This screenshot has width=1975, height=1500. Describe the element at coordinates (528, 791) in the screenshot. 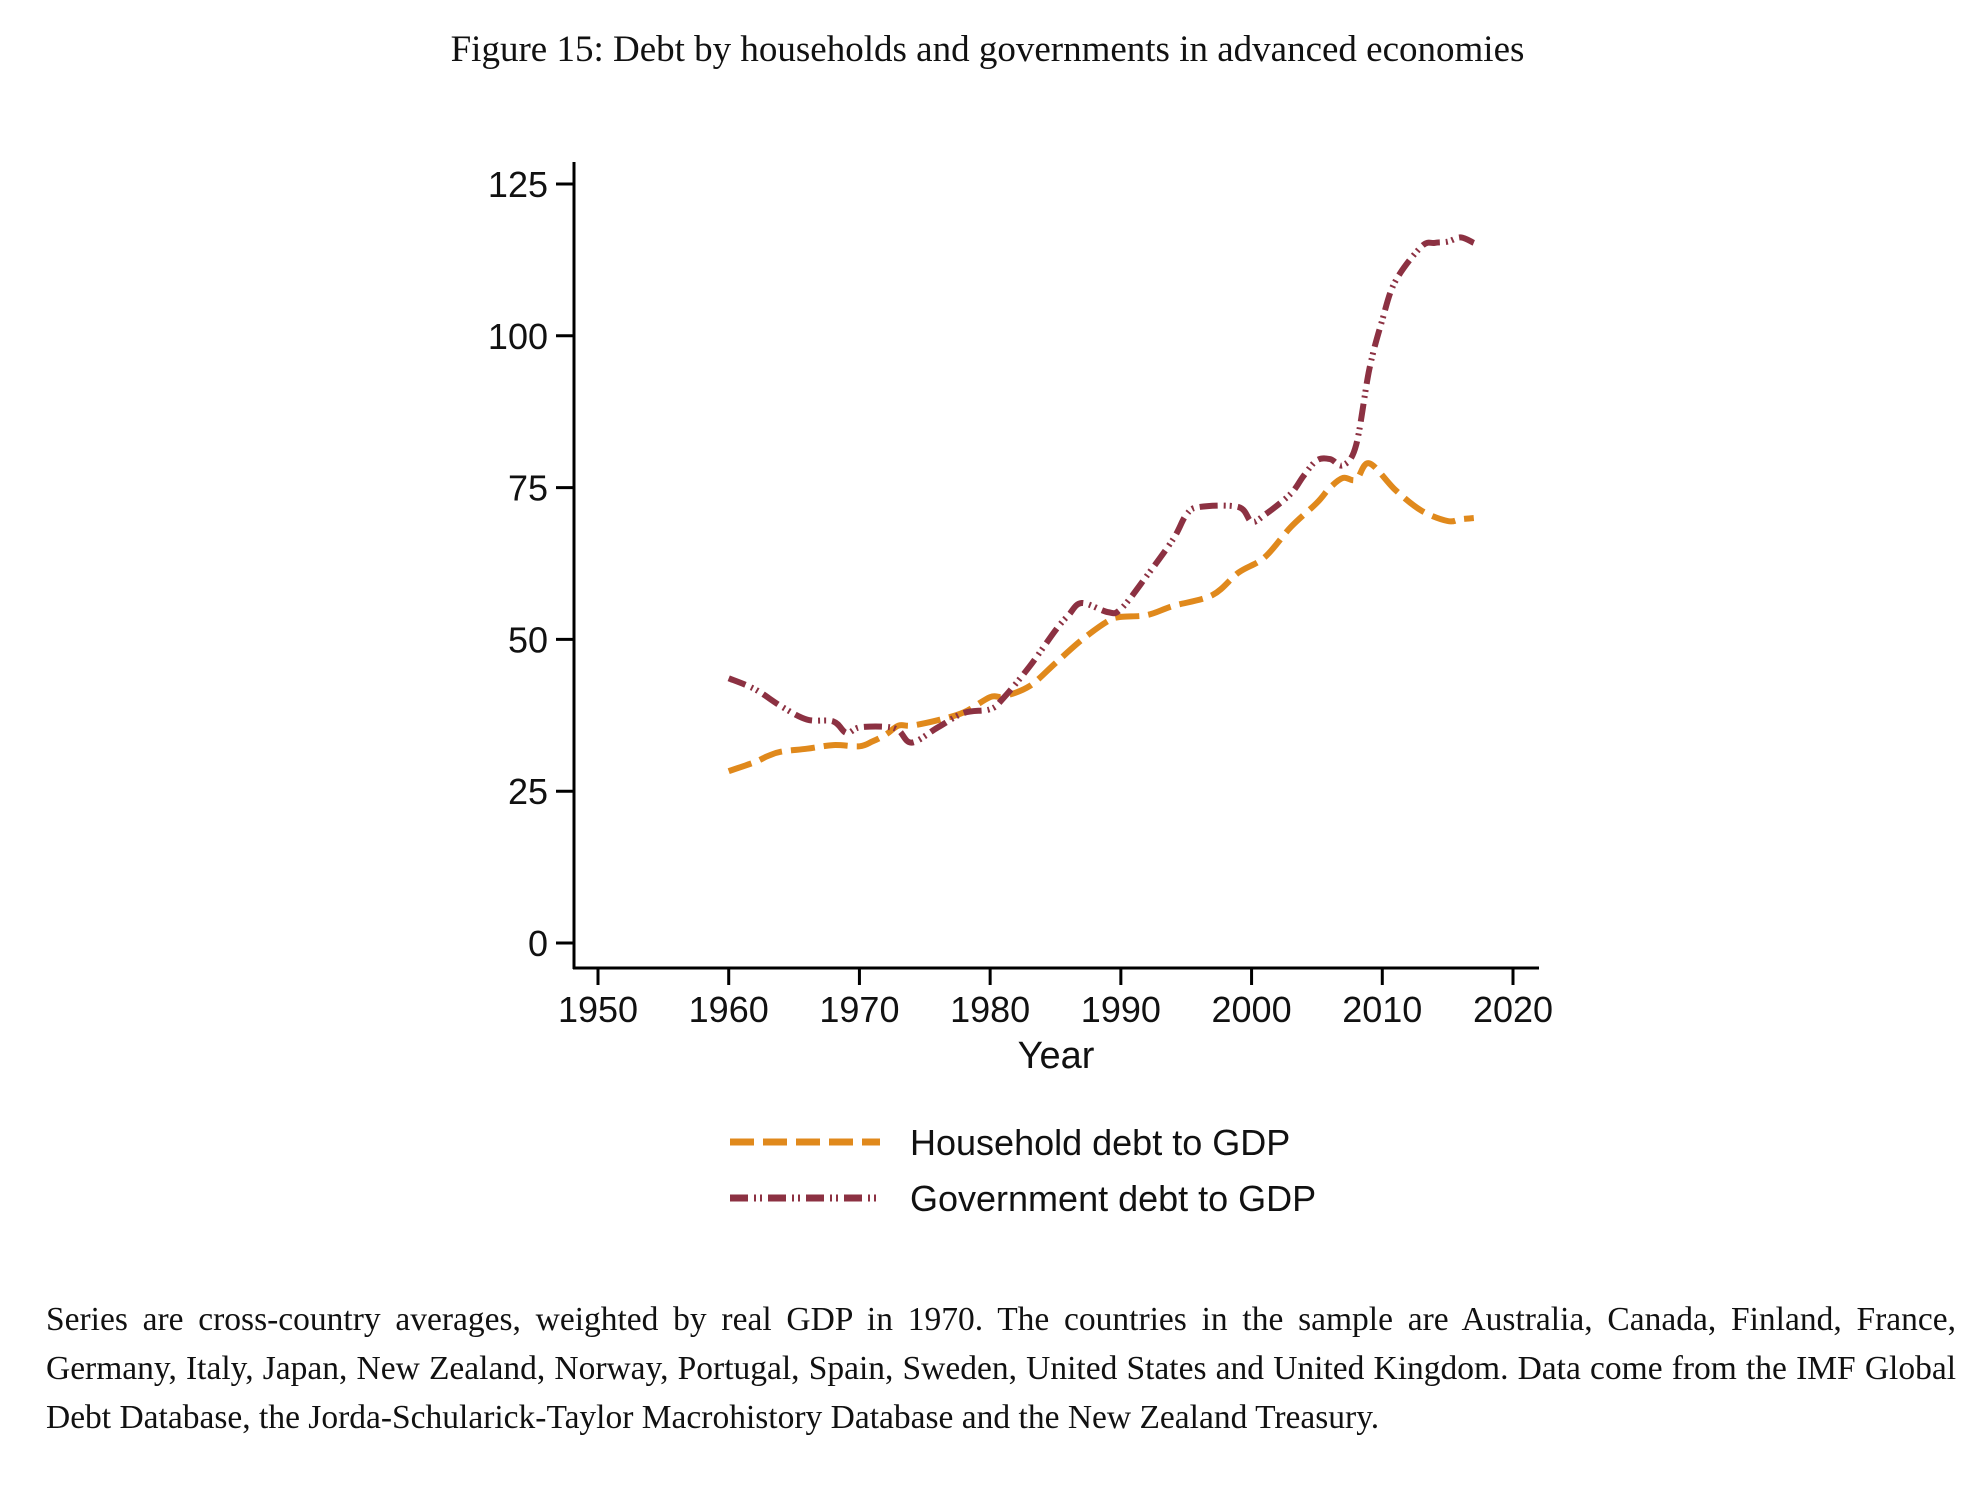

I see `y-tick-label: 25` at that location.